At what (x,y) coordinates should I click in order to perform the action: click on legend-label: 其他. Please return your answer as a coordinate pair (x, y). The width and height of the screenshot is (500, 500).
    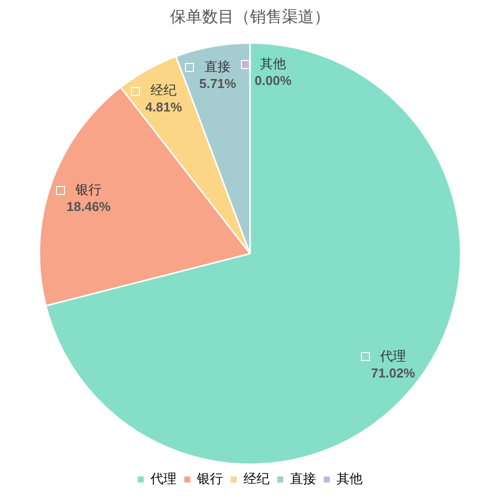
    Looking at the image, I should click on (349, 478).